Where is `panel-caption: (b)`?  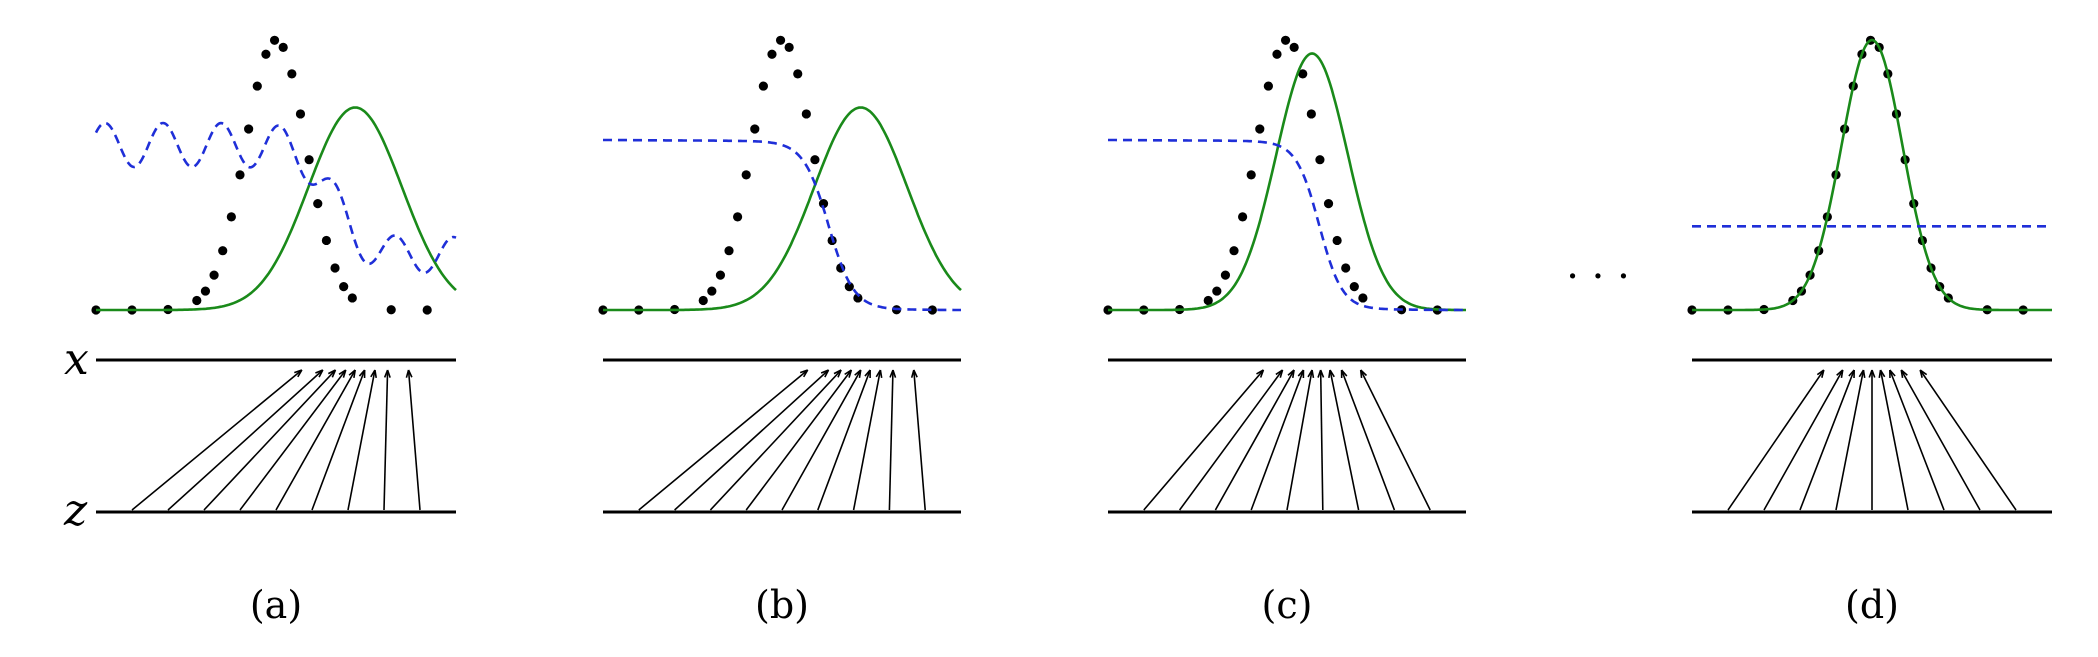
panel-caption: (b) is located at coordinates (782, 605).